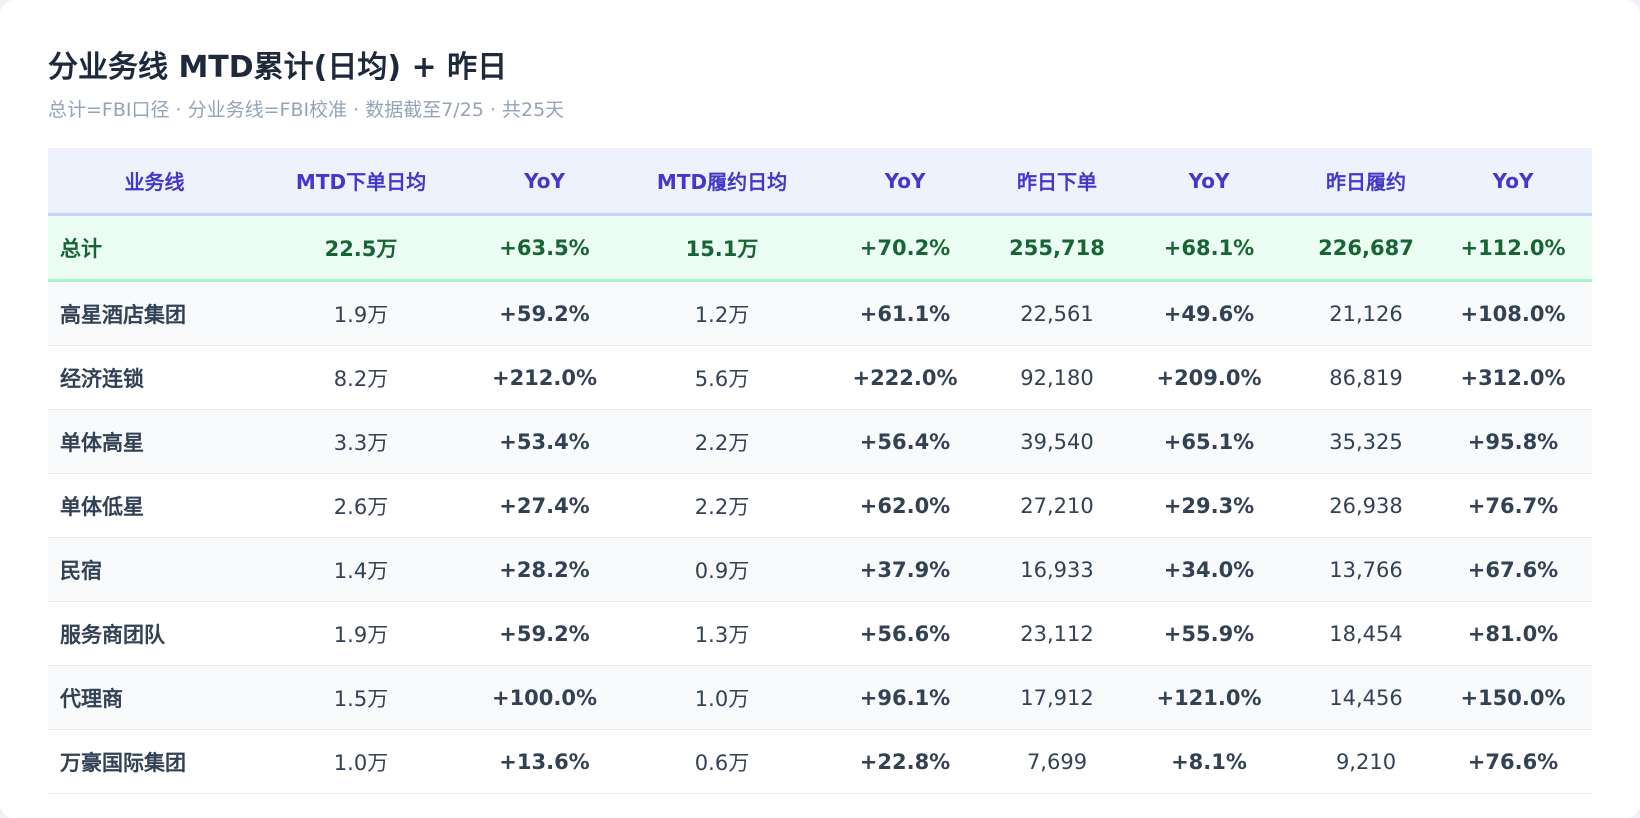 Image resolution: width=1640 pixels, height=818 pixels. What do you see at coordinates (1209, 248) in the screenshot?
I see `table-cell: +68.1%` at bounding box center [1209, 248].